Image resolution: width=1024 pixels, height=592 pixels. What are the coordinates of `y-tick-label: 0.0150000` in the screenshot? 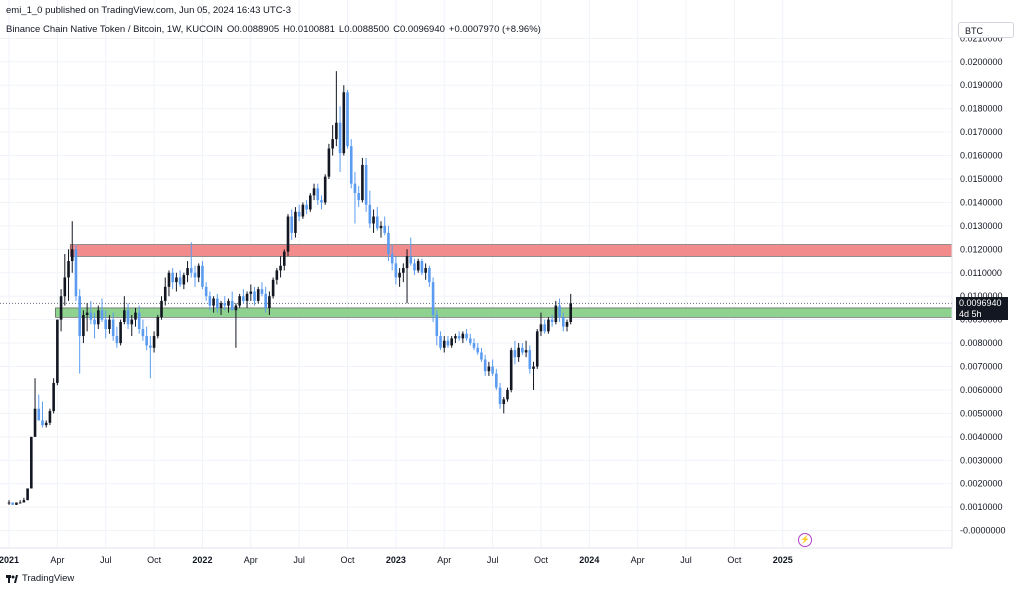 It's located at (981, 179).